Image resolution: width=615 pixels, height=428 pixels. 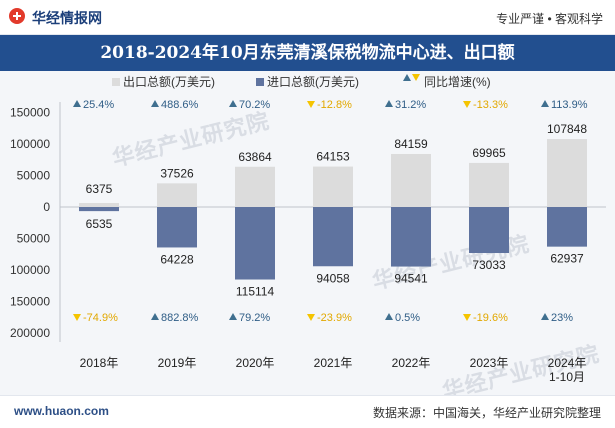 I want to click on x-tick-label: 1-10月, so click(x=567, y=377).